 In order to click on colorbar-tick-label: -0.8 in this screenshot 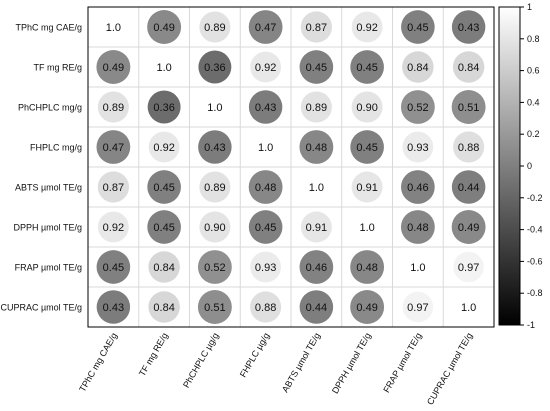, I will do `click(535, 293)`.